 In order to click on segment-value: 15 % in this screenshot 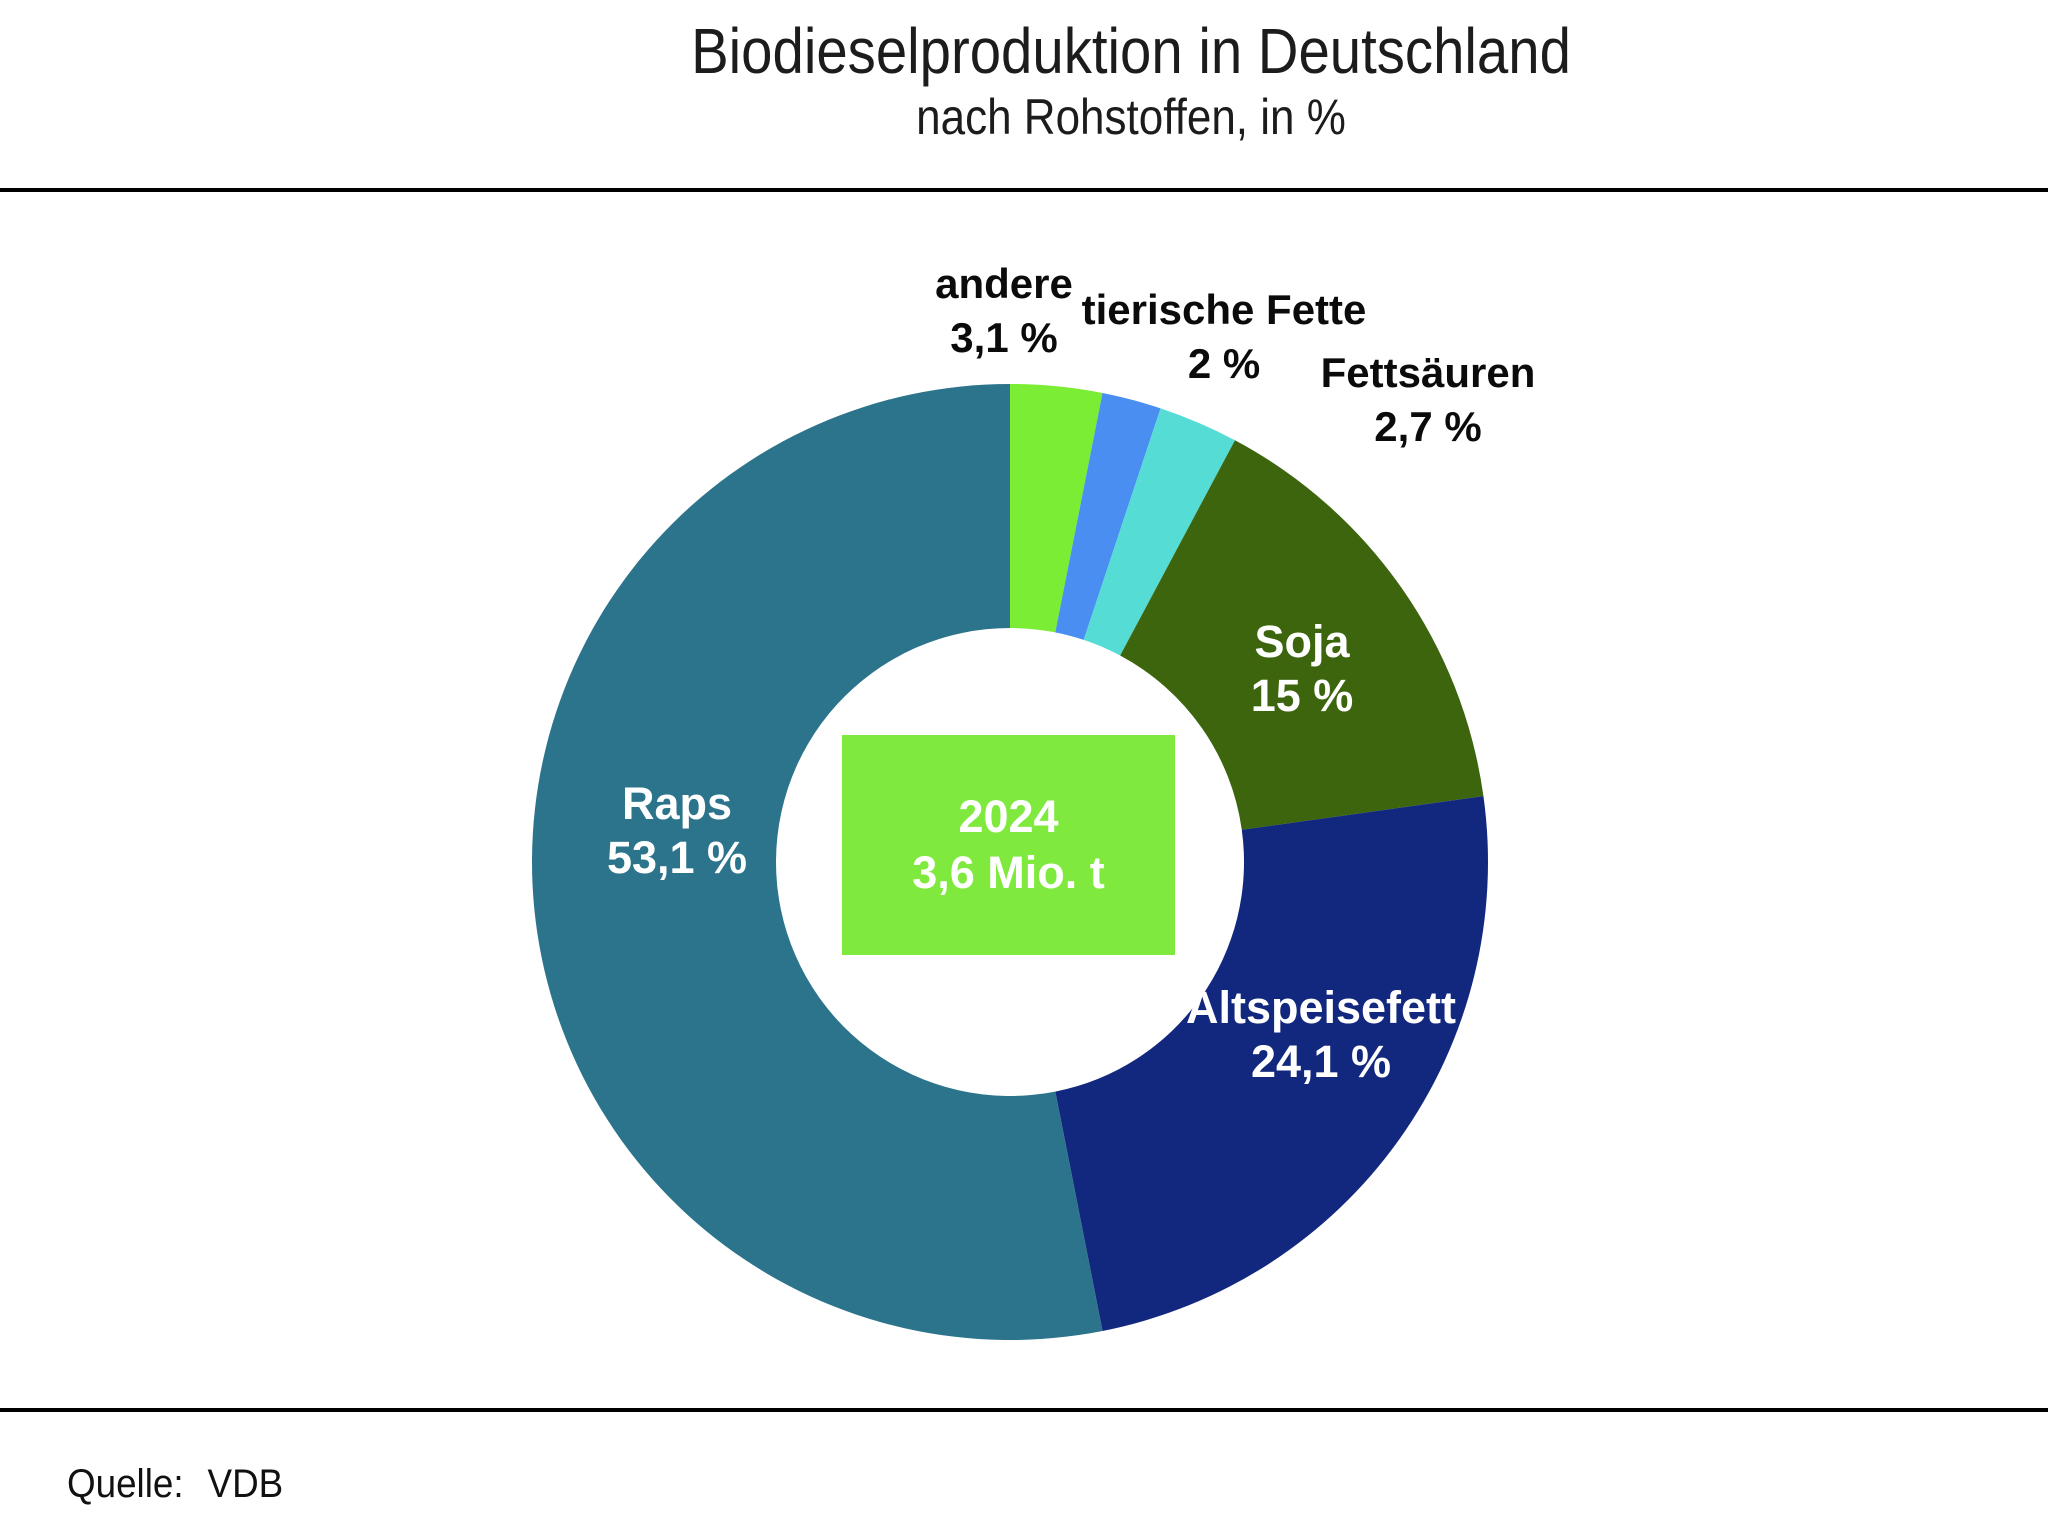, I will do `click(1302, 695)`.